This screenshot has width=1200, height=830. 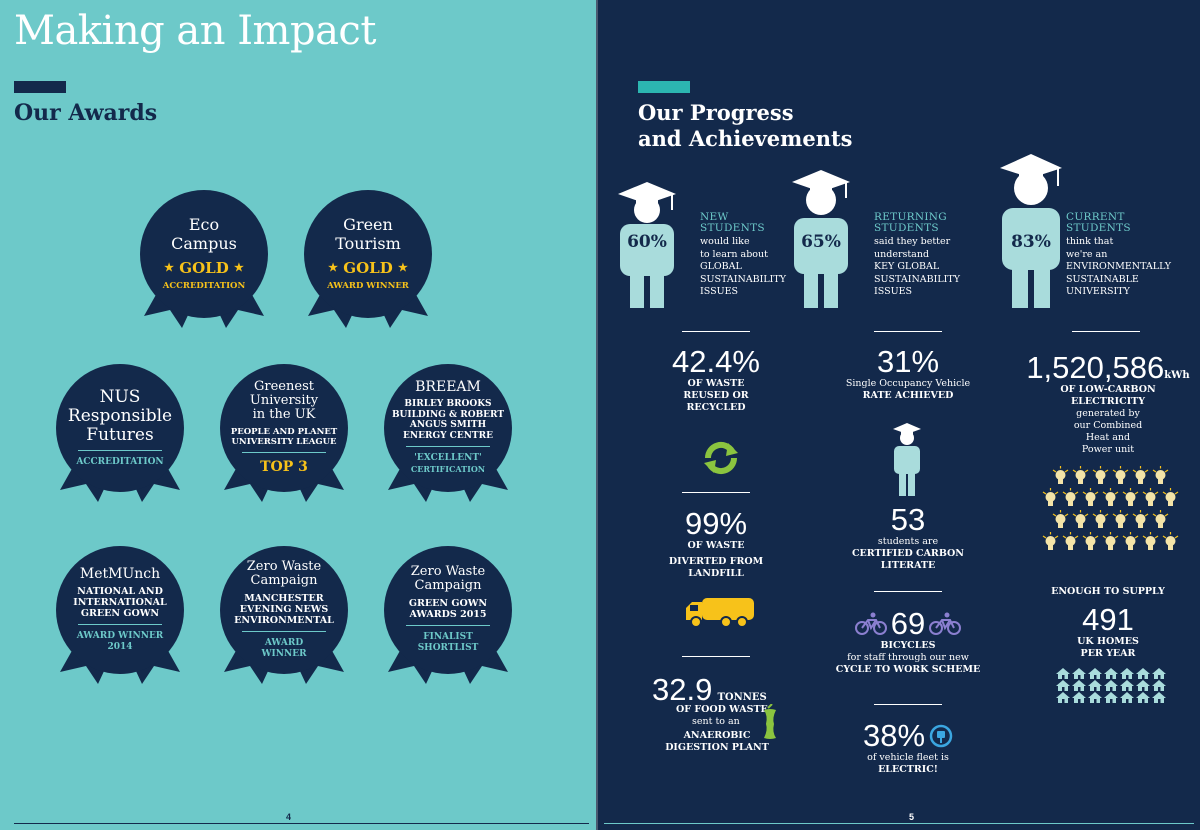 I want to click on stat-value: 32.9, so click(x=682, y=689).